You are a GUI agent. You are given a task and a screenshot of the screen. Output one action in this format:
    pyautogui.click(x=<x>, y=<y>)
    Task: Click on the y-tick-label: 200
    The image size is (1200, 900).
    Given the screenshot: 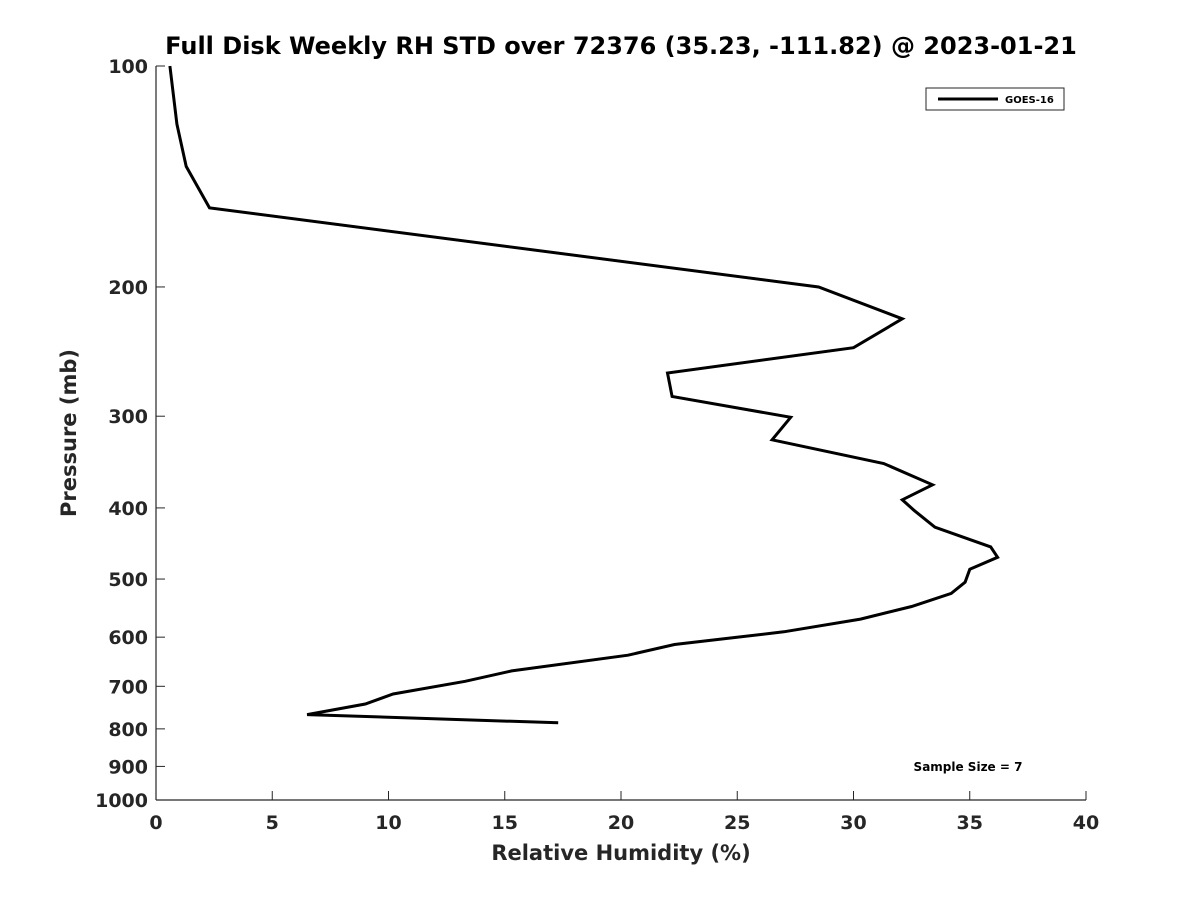 What is the action you would take?
    pyautogui.click(x=128, y=288)
    